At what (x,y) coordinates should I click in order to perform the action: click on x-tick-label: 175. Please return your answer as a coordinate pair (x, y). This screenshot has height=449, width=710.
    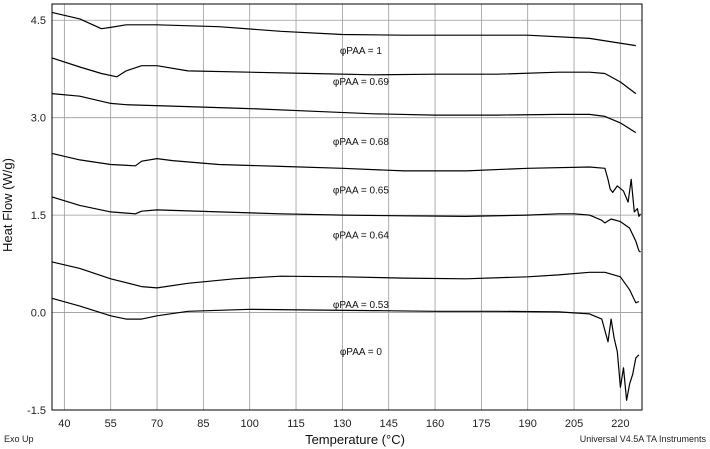
    Looking at the image, I should click on (481, 424).